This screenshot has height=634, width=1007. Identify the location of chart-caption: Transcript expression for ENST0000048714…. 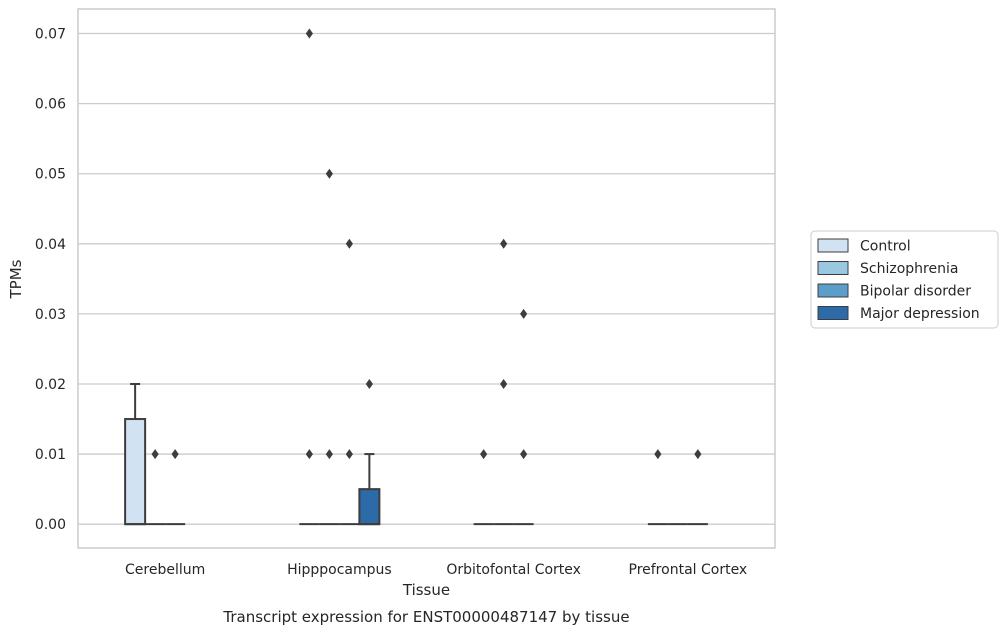
(425, 617).